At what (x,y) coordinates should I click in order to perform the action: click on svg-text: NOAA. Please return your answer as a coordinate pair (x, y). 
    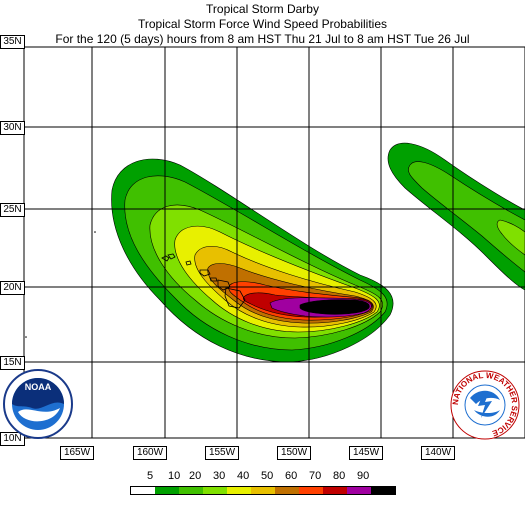
    Looking at the image, I should click on (38, 387).